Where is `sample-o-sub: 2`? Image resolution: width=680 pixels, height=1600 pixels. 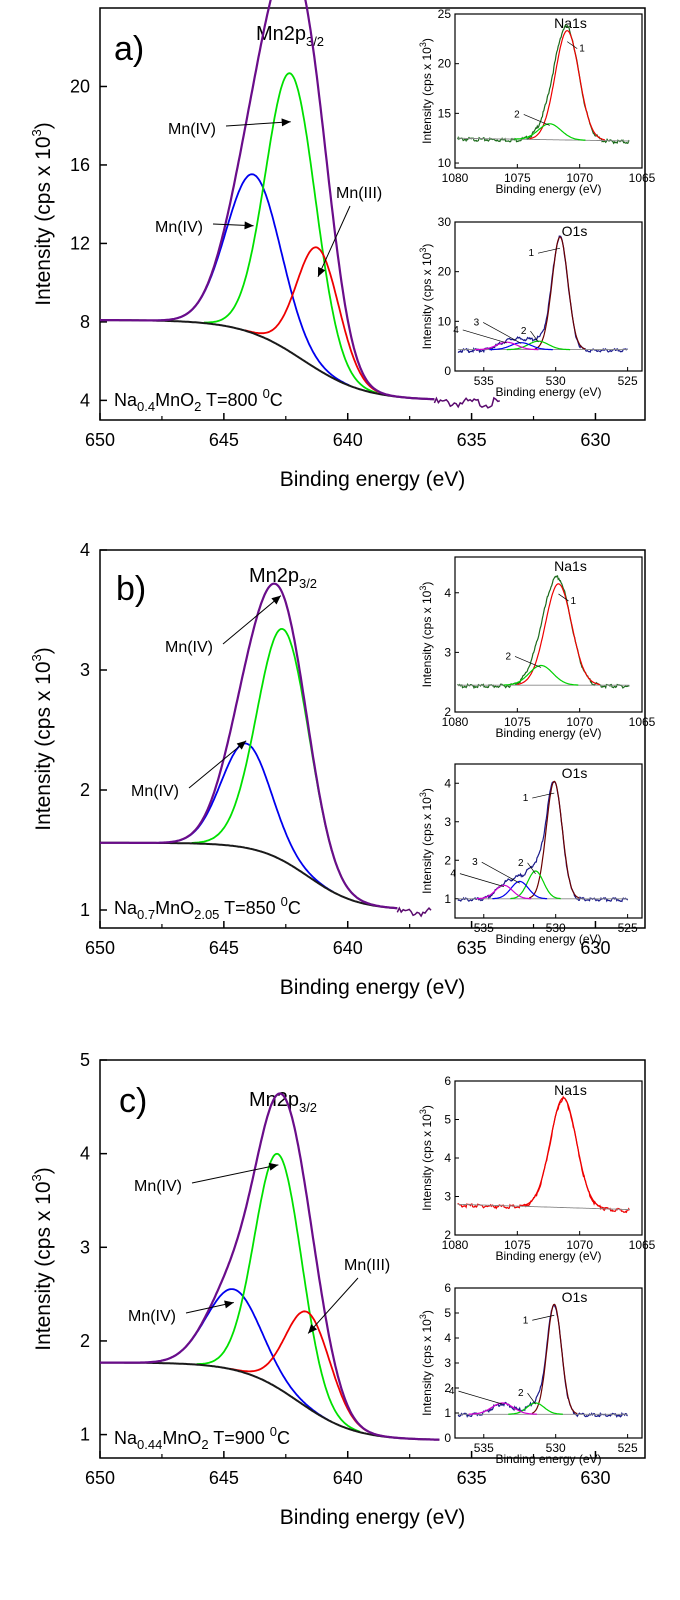
sample-o-sub: 2 is located at coordinates (204, 1444).